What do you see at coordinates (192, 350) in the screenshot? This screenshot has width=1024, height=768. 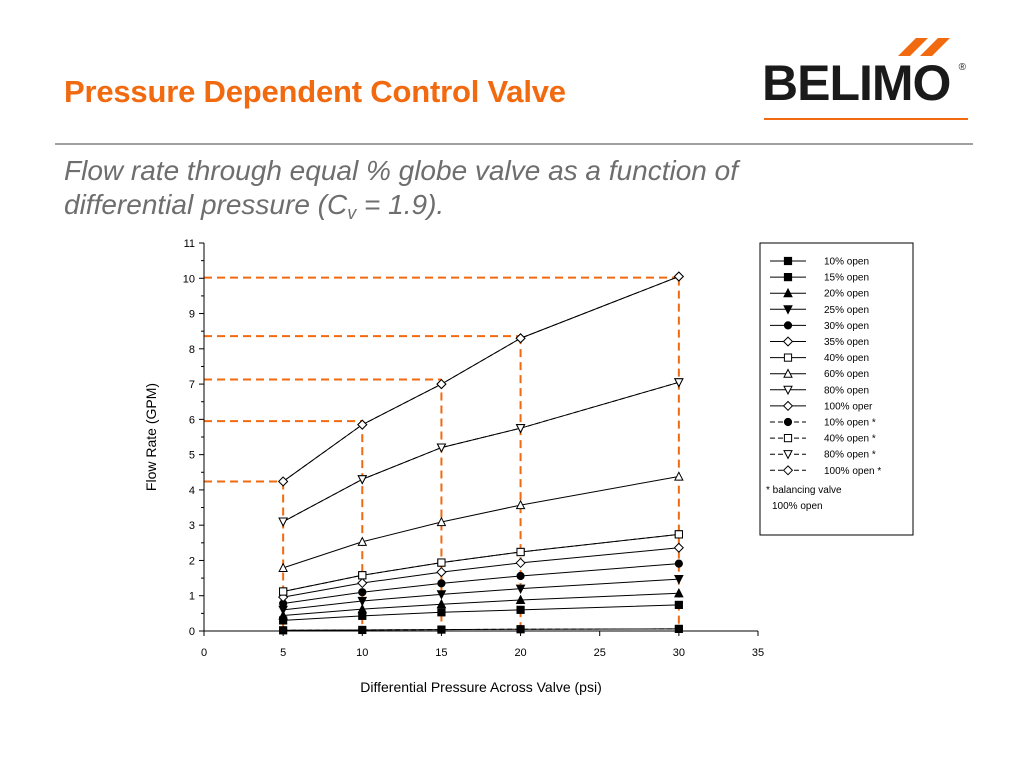 I see `y-tick-label: 8` at bounding box center [192, 350].